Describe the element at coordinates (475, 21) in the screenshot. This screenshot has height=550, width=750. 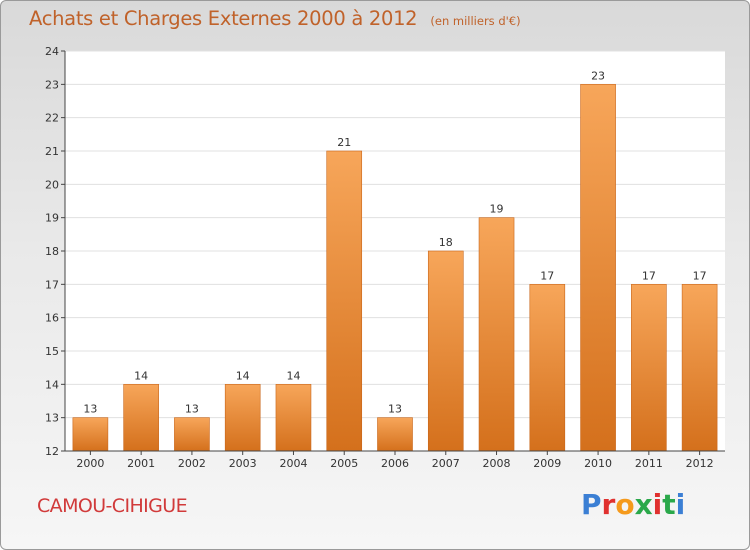
I see `chart-unit: (en milliers d'€)` at that location.